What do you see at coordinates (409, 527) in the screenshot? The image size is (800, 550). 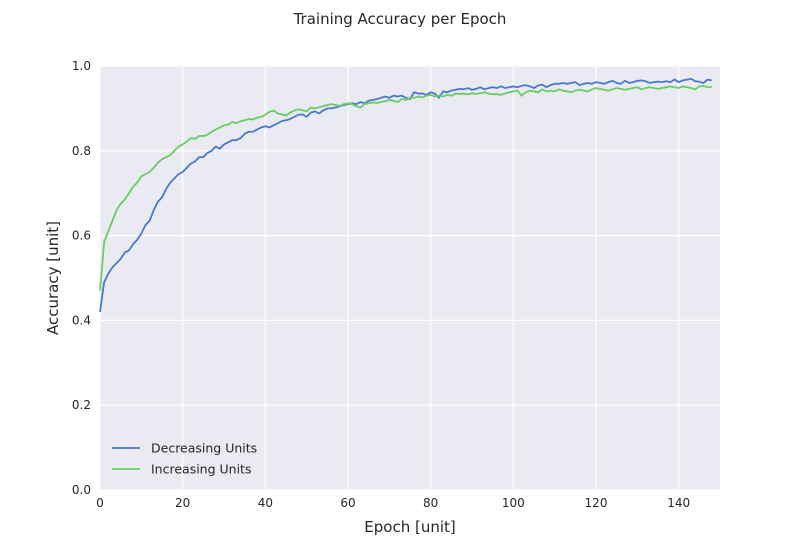 I see `x-axis-label: Epoch [unit]` at bounding box center [409, 527].